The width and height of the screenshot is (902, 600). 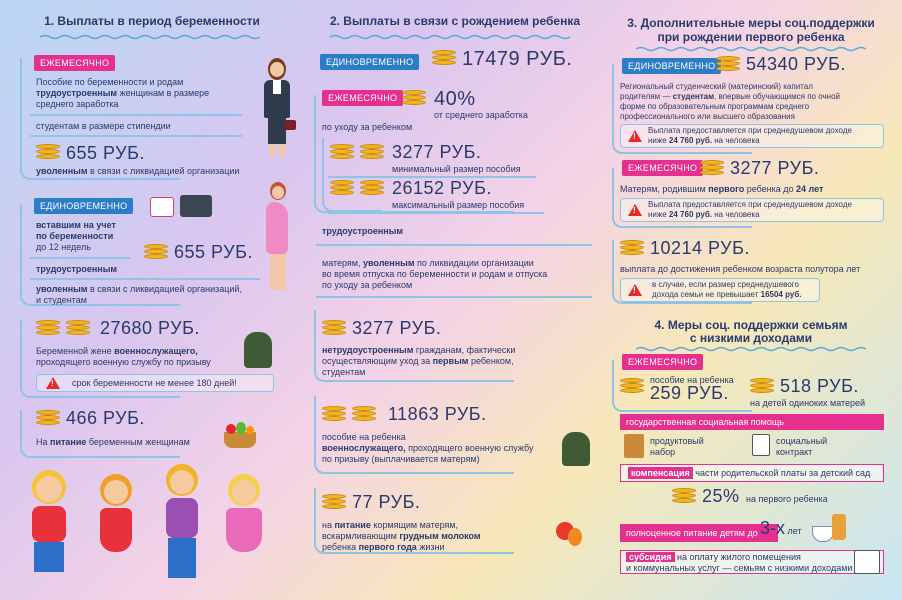 What do you see at coordinates (77, 104) in the screenshot?
I see `text: среднего заработка` at bounding box center [77, 104].